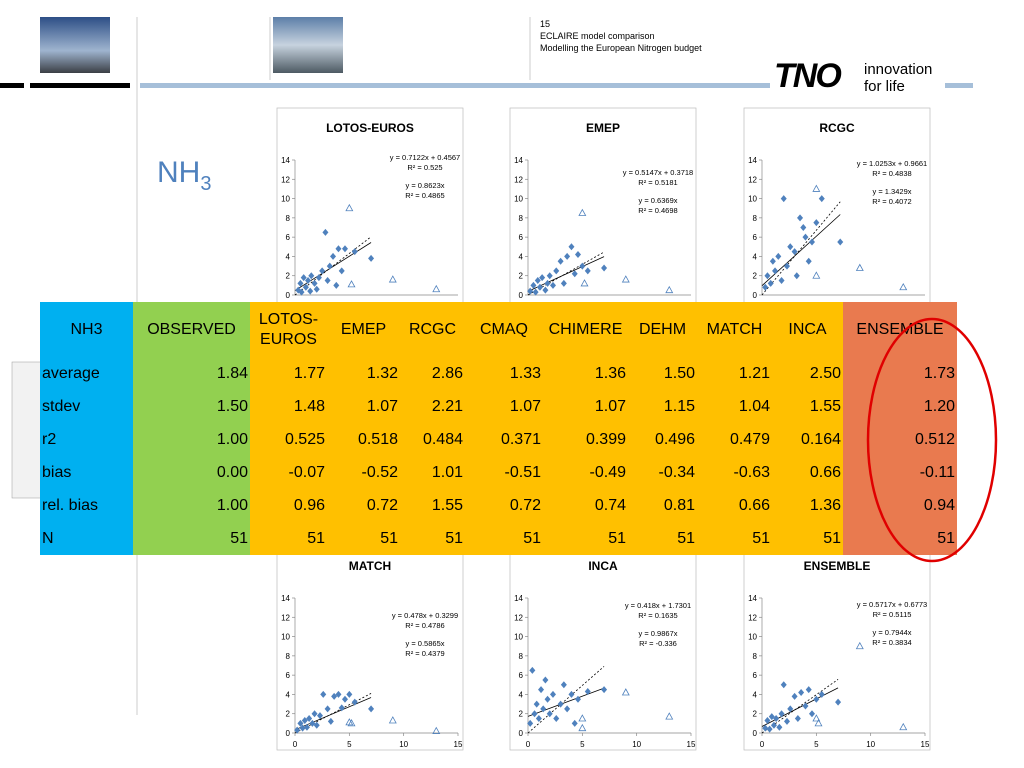  What do you see at coordinates (424, 653) in the screenshot?
I see `equation: R² = 0.4379` at bounding box center [424, 653].